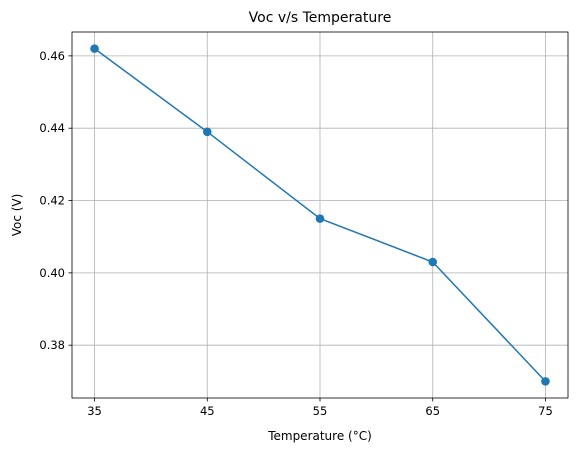 This screenshot has width=576, height=453. Describe the element at coordinates (207, 411) in the screenshot. I see `x-tick-label: 45` at that location.